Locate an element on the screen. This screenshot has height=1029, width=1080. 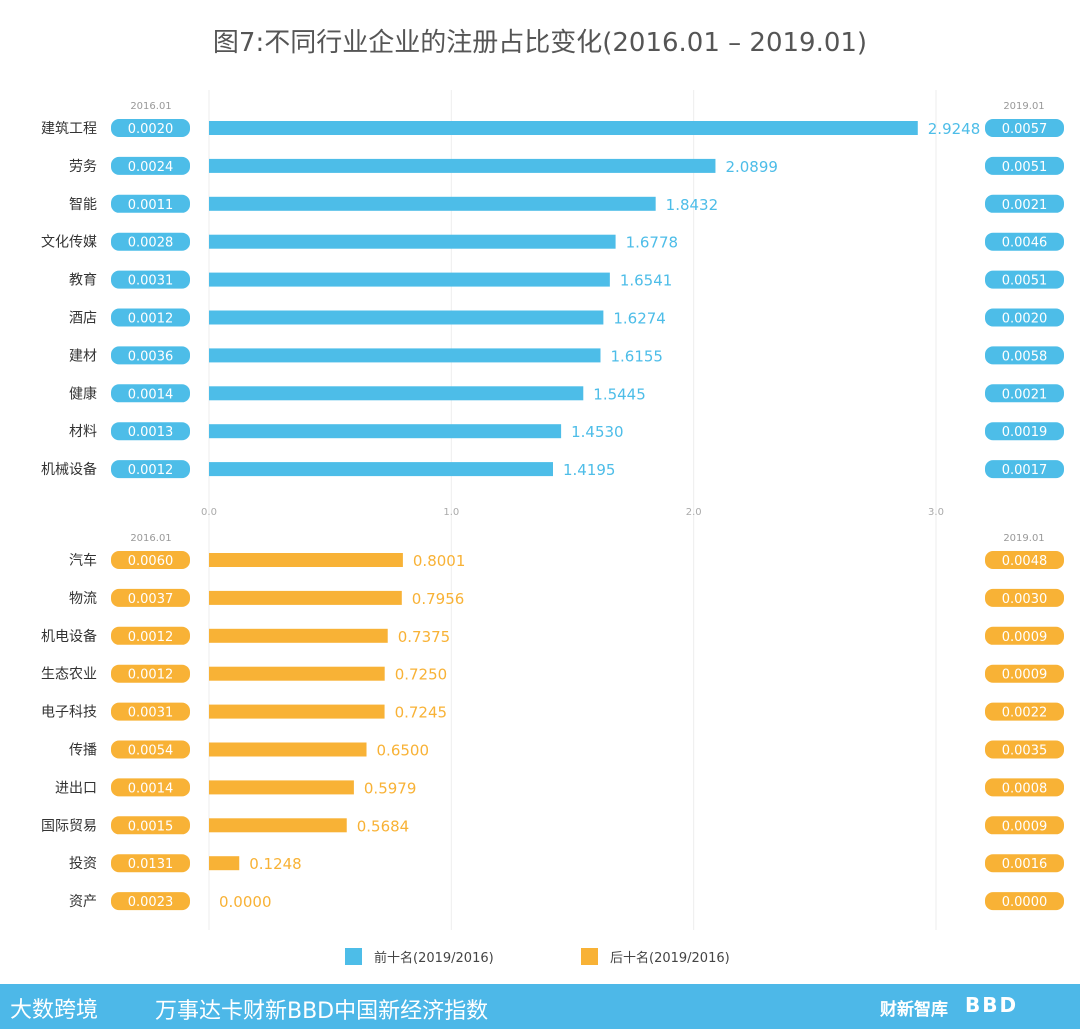
share-2019-value: 0.0000 is located at coordinates (1025, 902).